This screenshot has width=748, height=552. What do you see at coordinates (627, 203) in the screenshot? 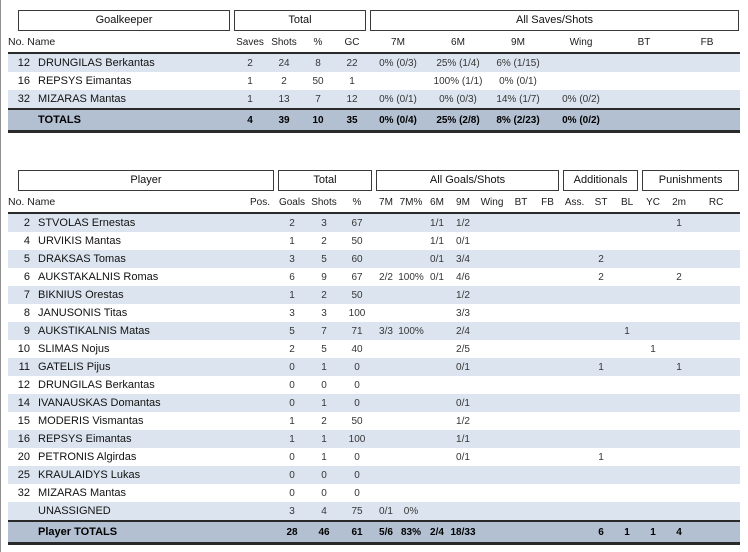
I see `column-header-bl: BL` at bounding box center [627, 203].